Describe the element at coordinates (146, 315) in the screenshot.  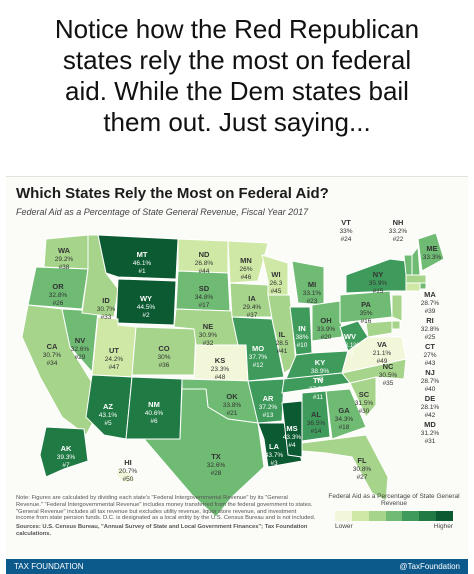
I see `state-label-wy: #2` at that location.